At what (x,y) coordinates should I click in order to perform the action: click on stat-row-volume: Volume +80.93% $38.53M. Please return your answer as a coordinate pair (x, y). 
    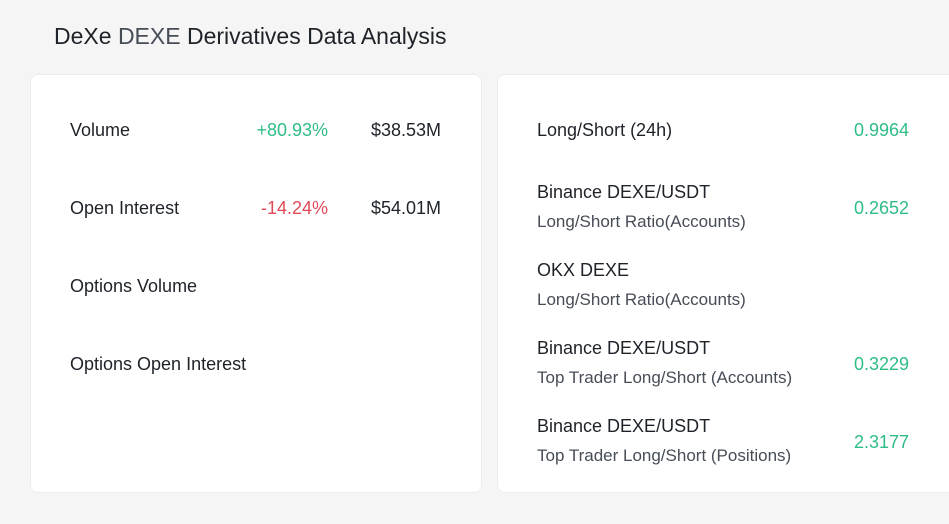
    Looking at the image, I should click on (256, 130).